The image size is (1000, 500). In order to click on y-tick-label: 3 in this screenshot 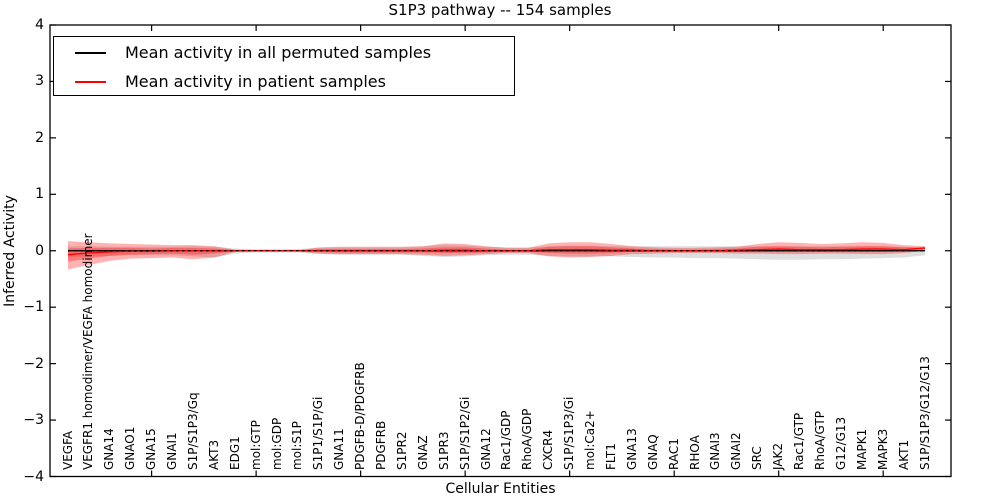, I will do `click(39, 81)`.